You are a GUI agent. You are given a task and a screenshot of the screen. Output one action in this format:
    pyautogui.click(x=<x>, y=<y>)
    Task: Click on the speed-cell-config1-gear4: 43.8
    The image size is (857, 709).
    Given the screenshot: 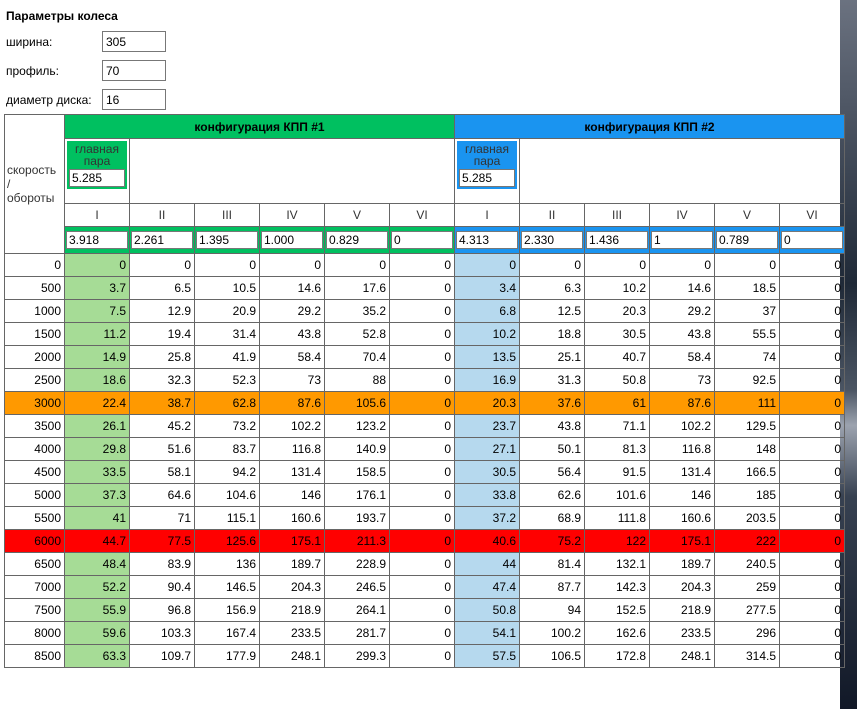 What is the action you would take?
    pyautogui.click(x=292, y=334)
    